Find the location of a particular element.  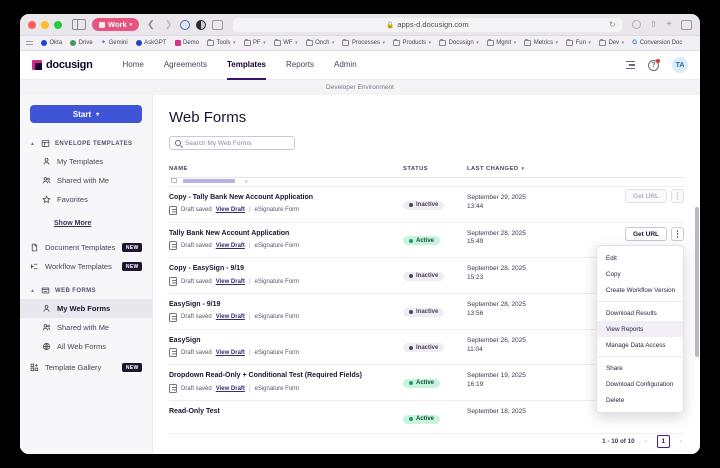

row-actions-1: Get URL is located at coordinates (654, 234).